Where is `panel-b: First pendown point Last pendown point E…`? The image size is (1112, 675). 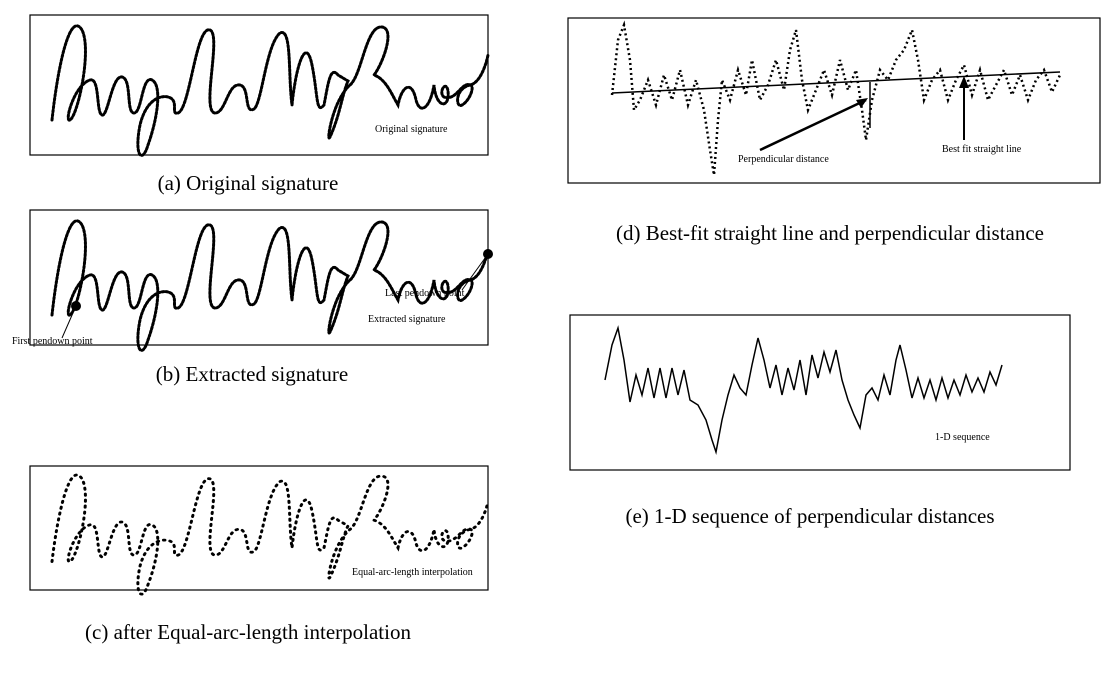
panel-b: First pendown point Last pendown point E… is located at coordinates (252, 297).